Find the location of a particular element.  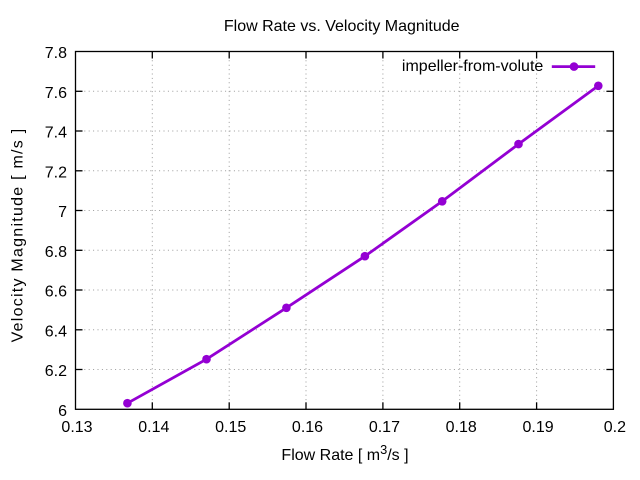

svg-text: 0.2 is located at coordinates (615, 427).